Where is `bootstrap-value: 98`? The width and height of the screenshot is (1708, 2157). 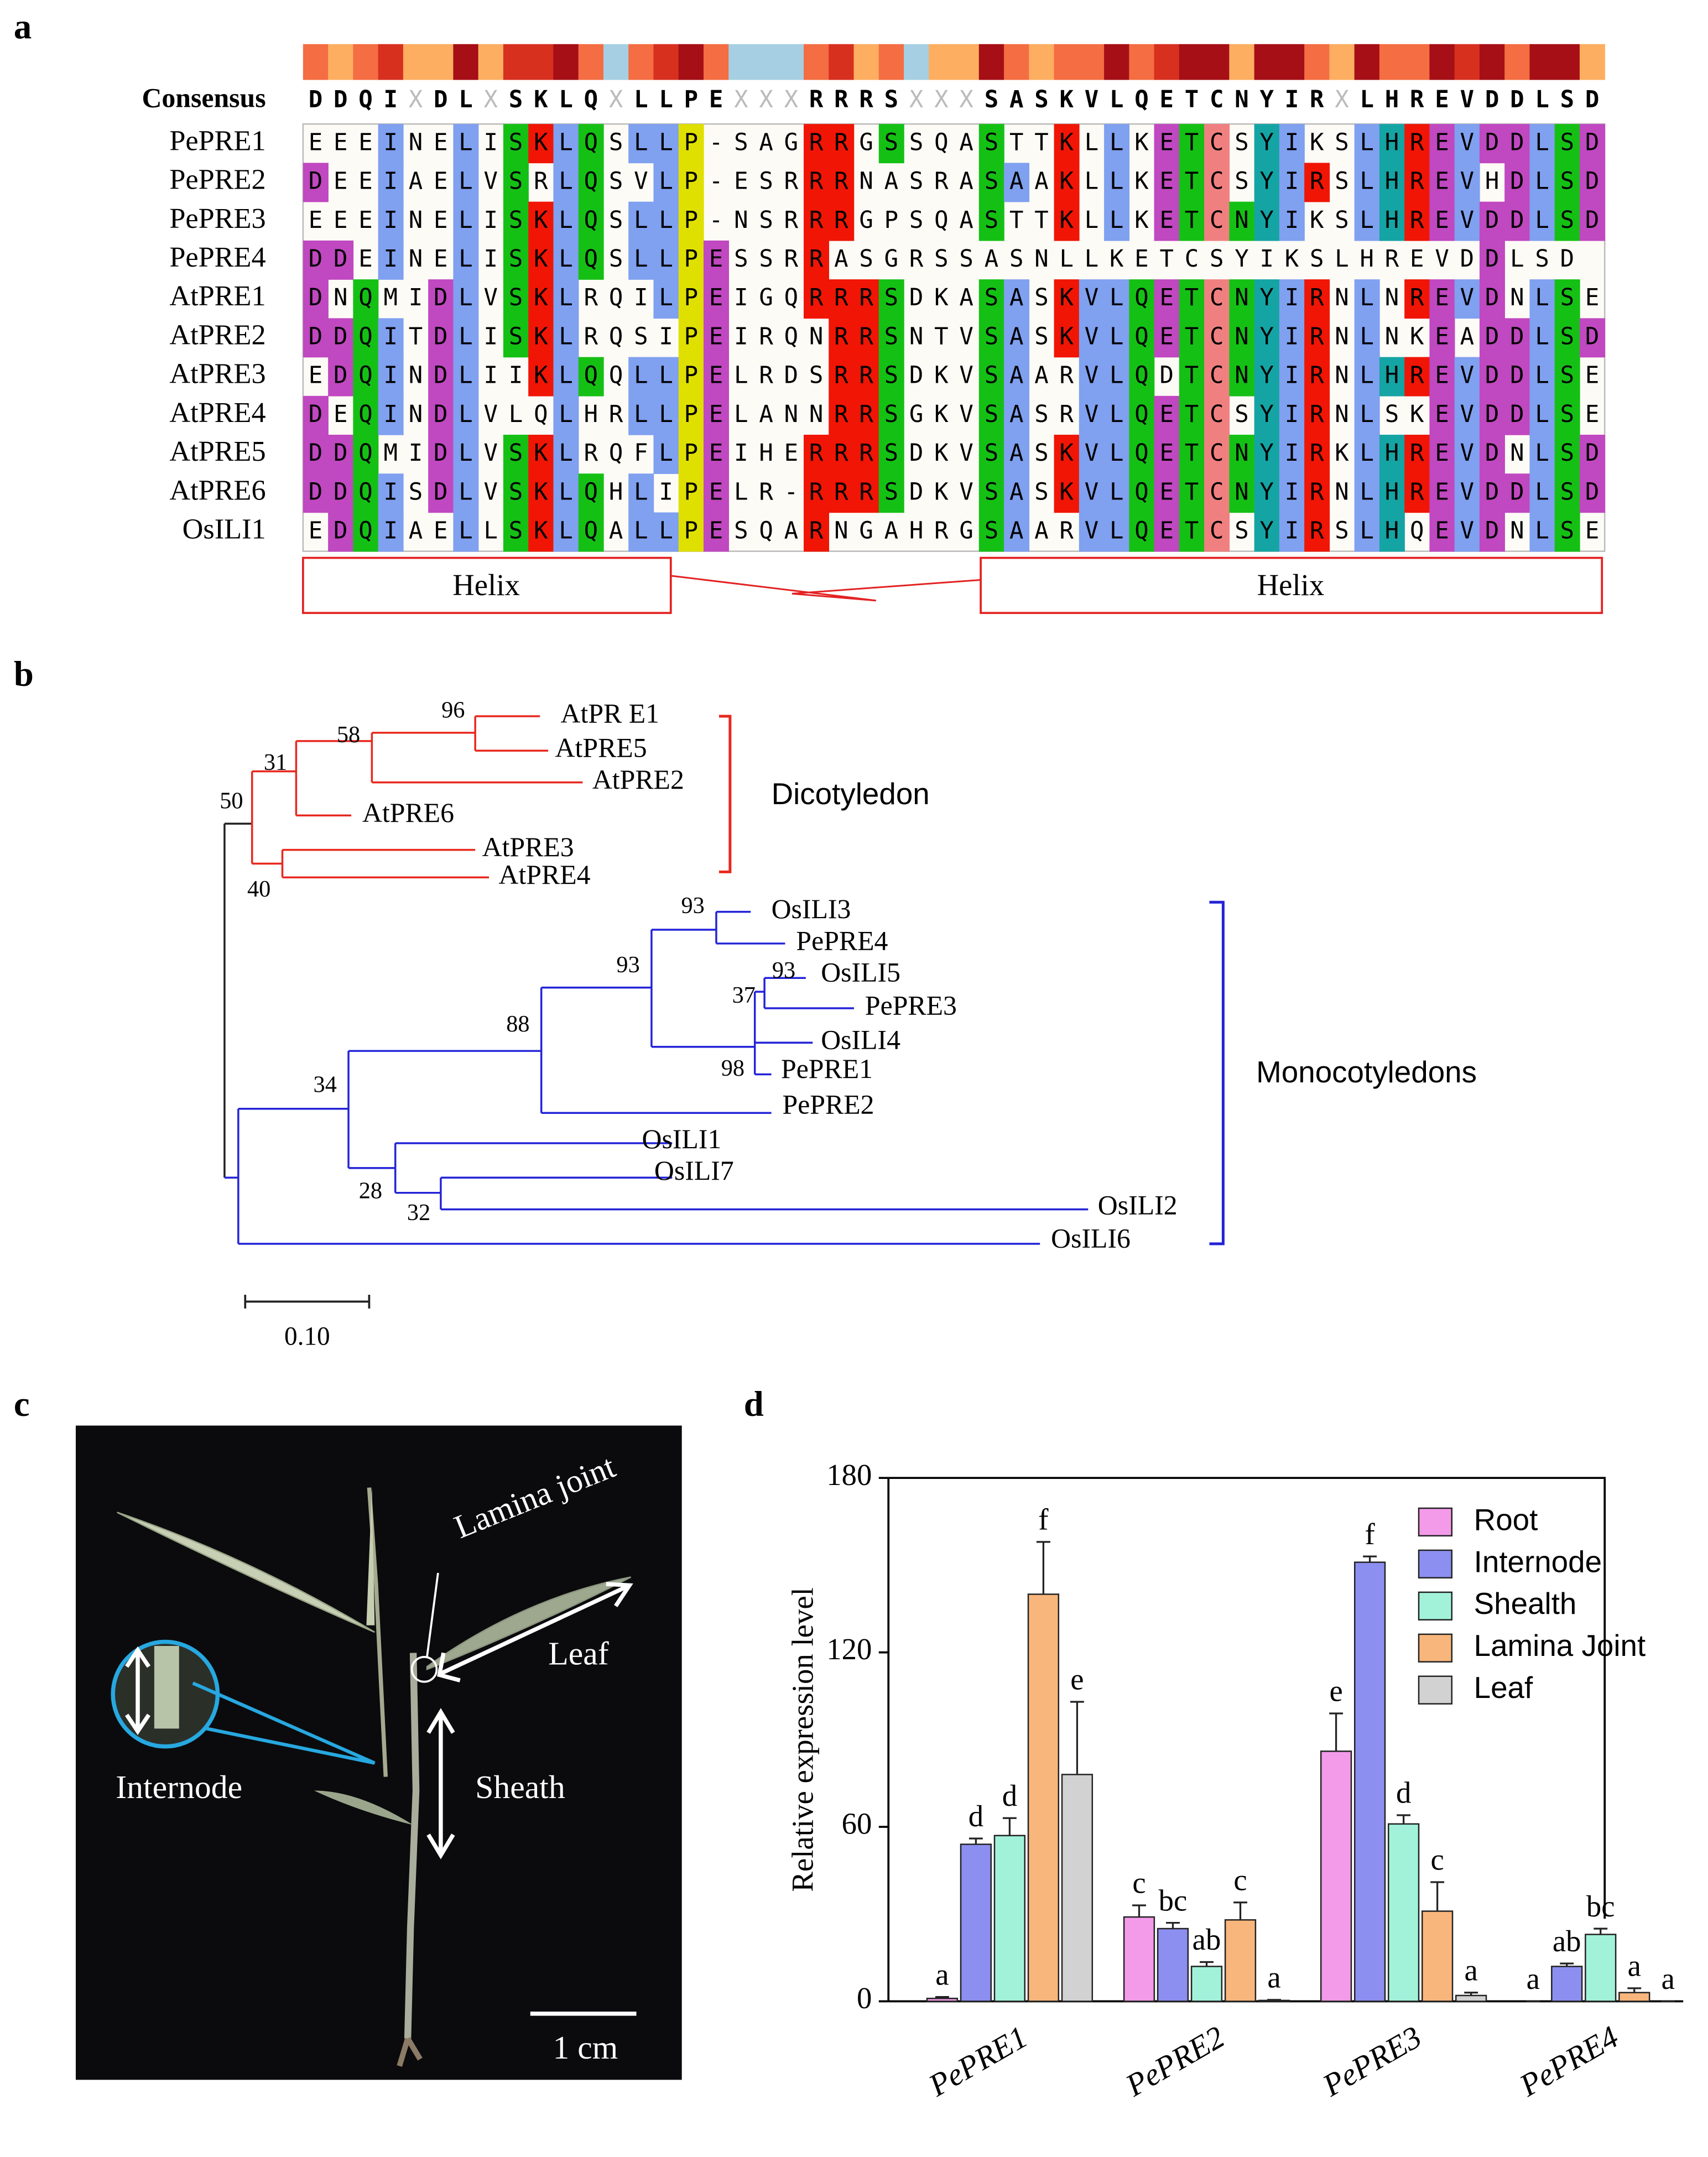 bootstrap-value: 98 is located at coordinates (732, 1068).